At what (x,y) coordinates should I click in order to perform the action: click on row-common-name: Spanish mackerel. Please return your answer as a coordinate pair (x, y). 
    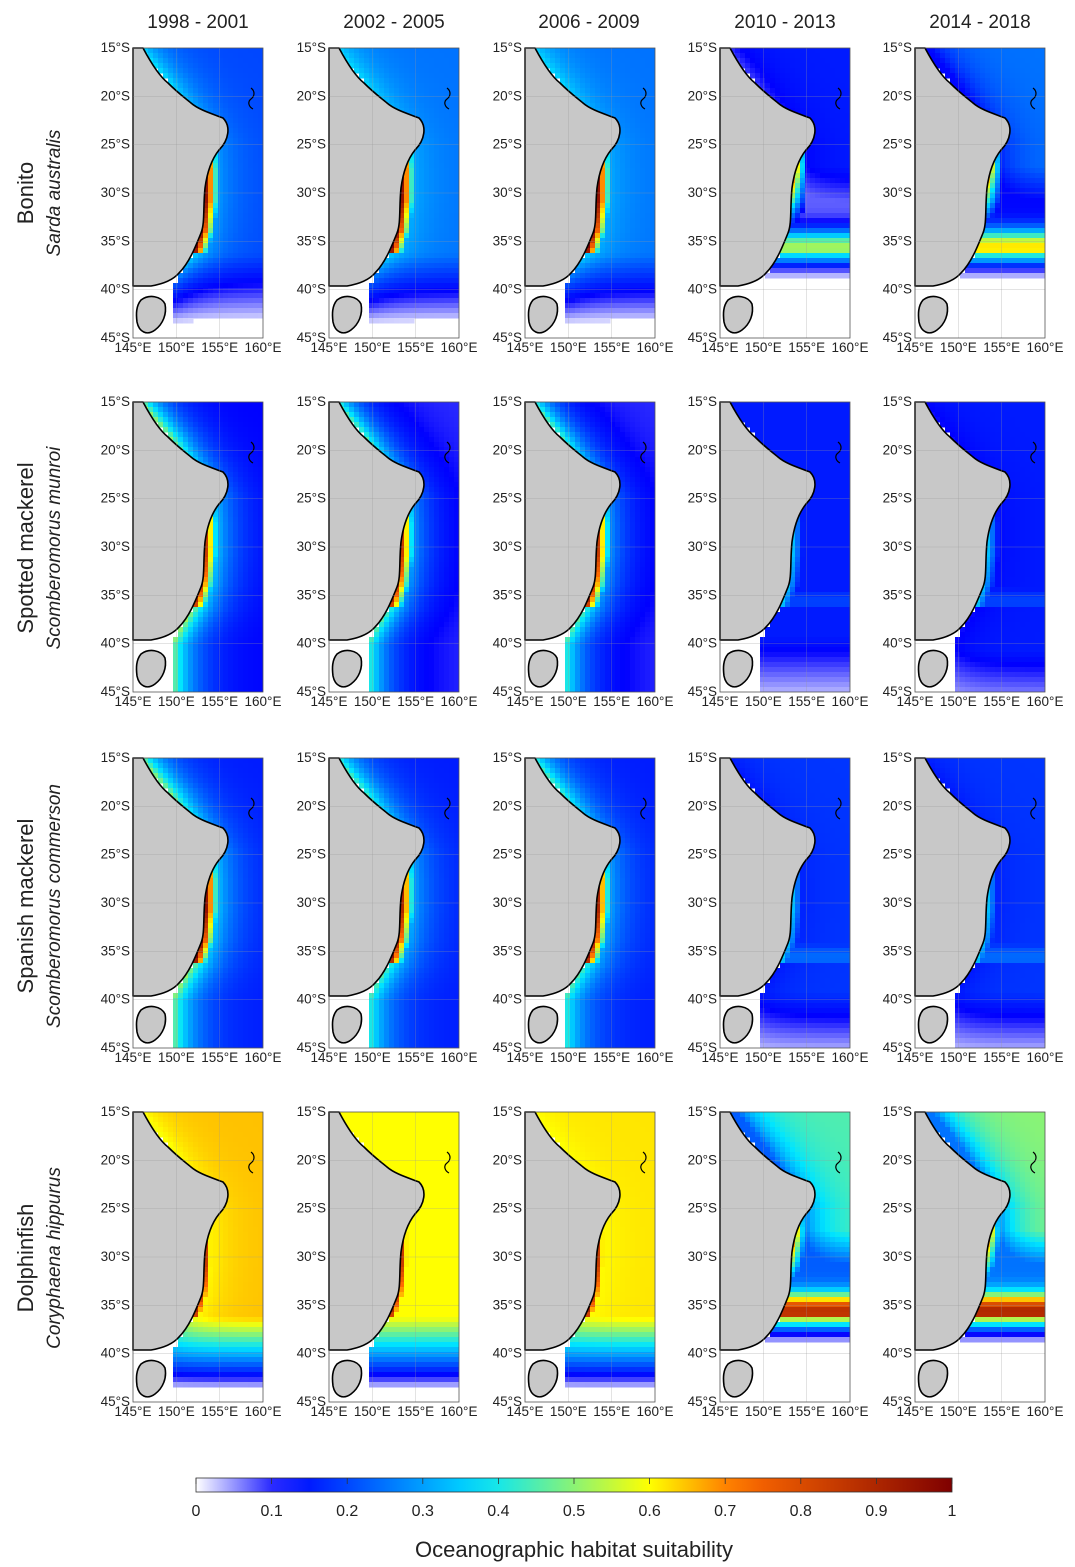
    Looking at the image, I should click on (25, 906).